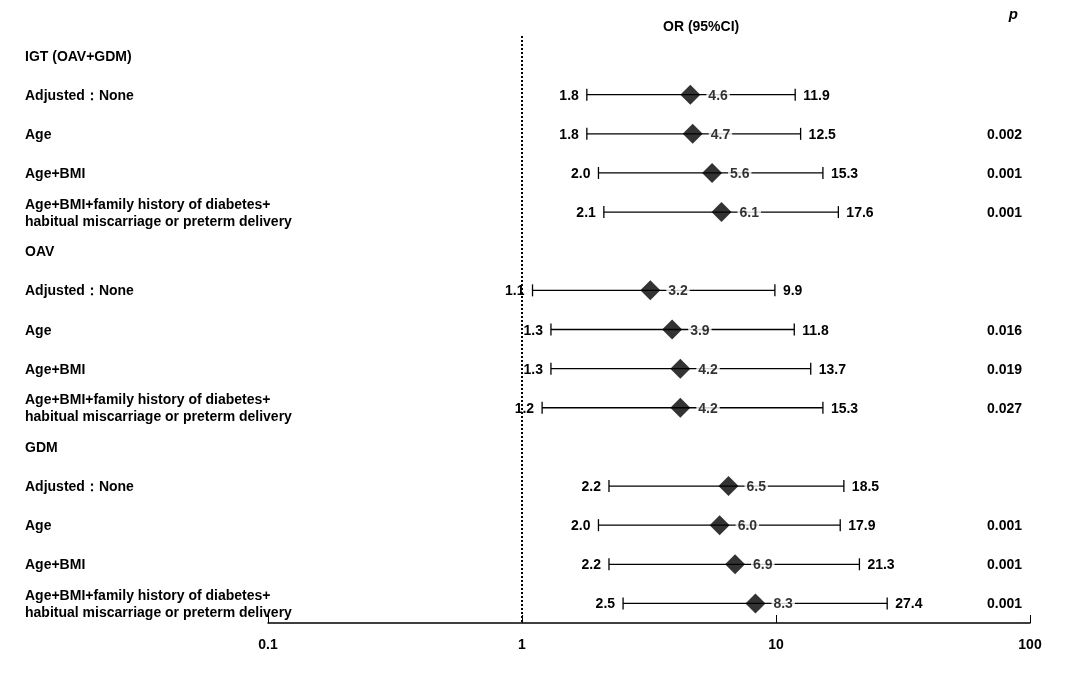 The image size is (1075, 678). Describe the element at coordinates (605, 603) in the screenshot. I see `annotation: 2.5` at that location.